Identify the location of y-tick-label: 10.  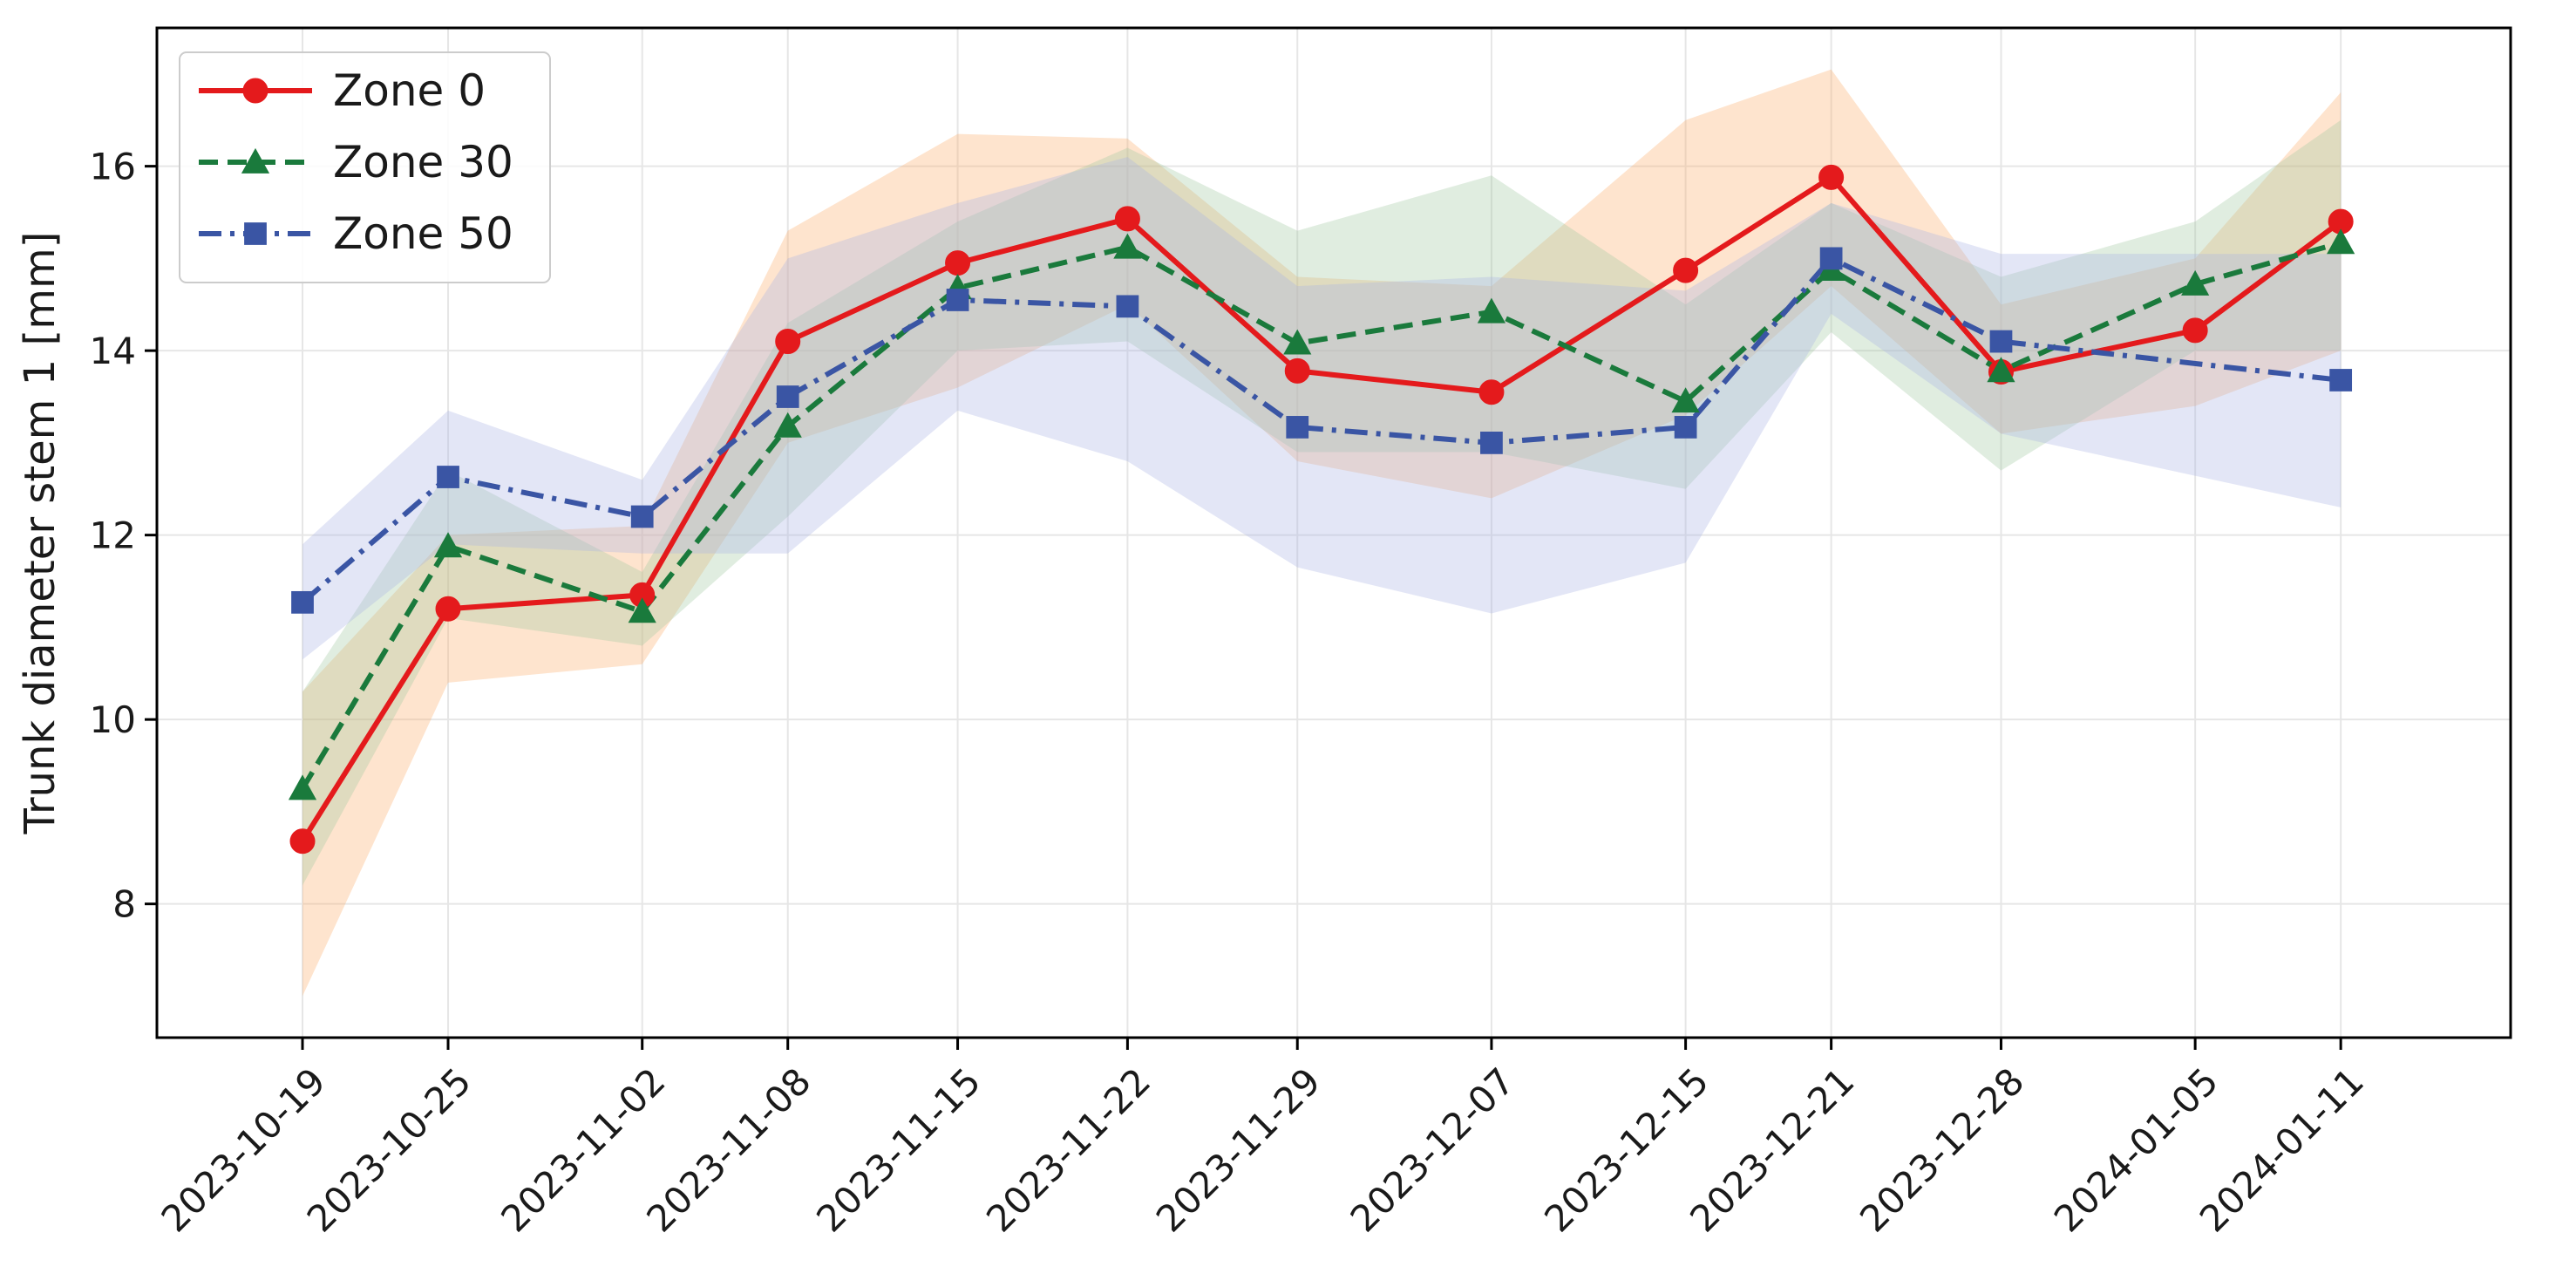
(113, 719).